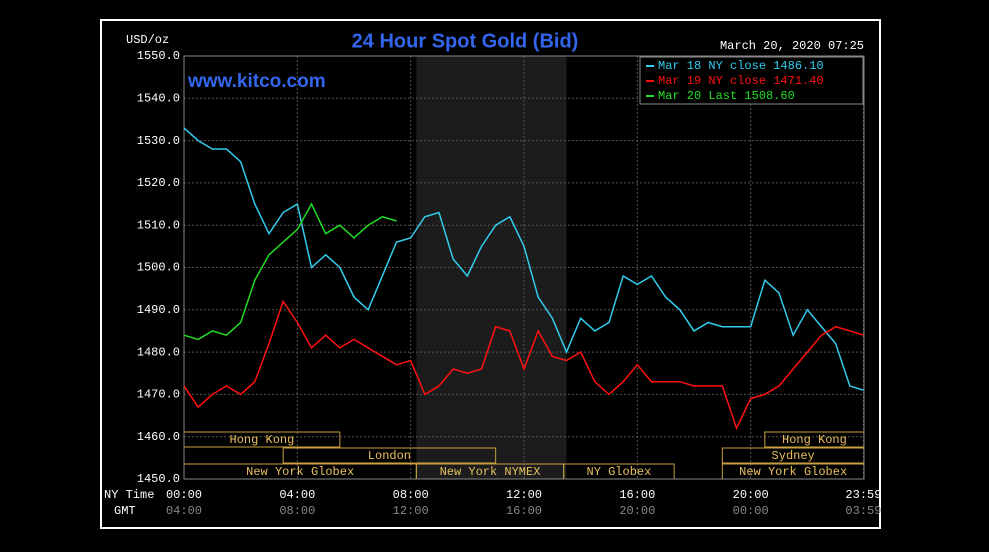  Describe the element at coordinates (741, 66) in the screenshot. I see `legend-label: Mar 18 NY close 1486.10` at that location.